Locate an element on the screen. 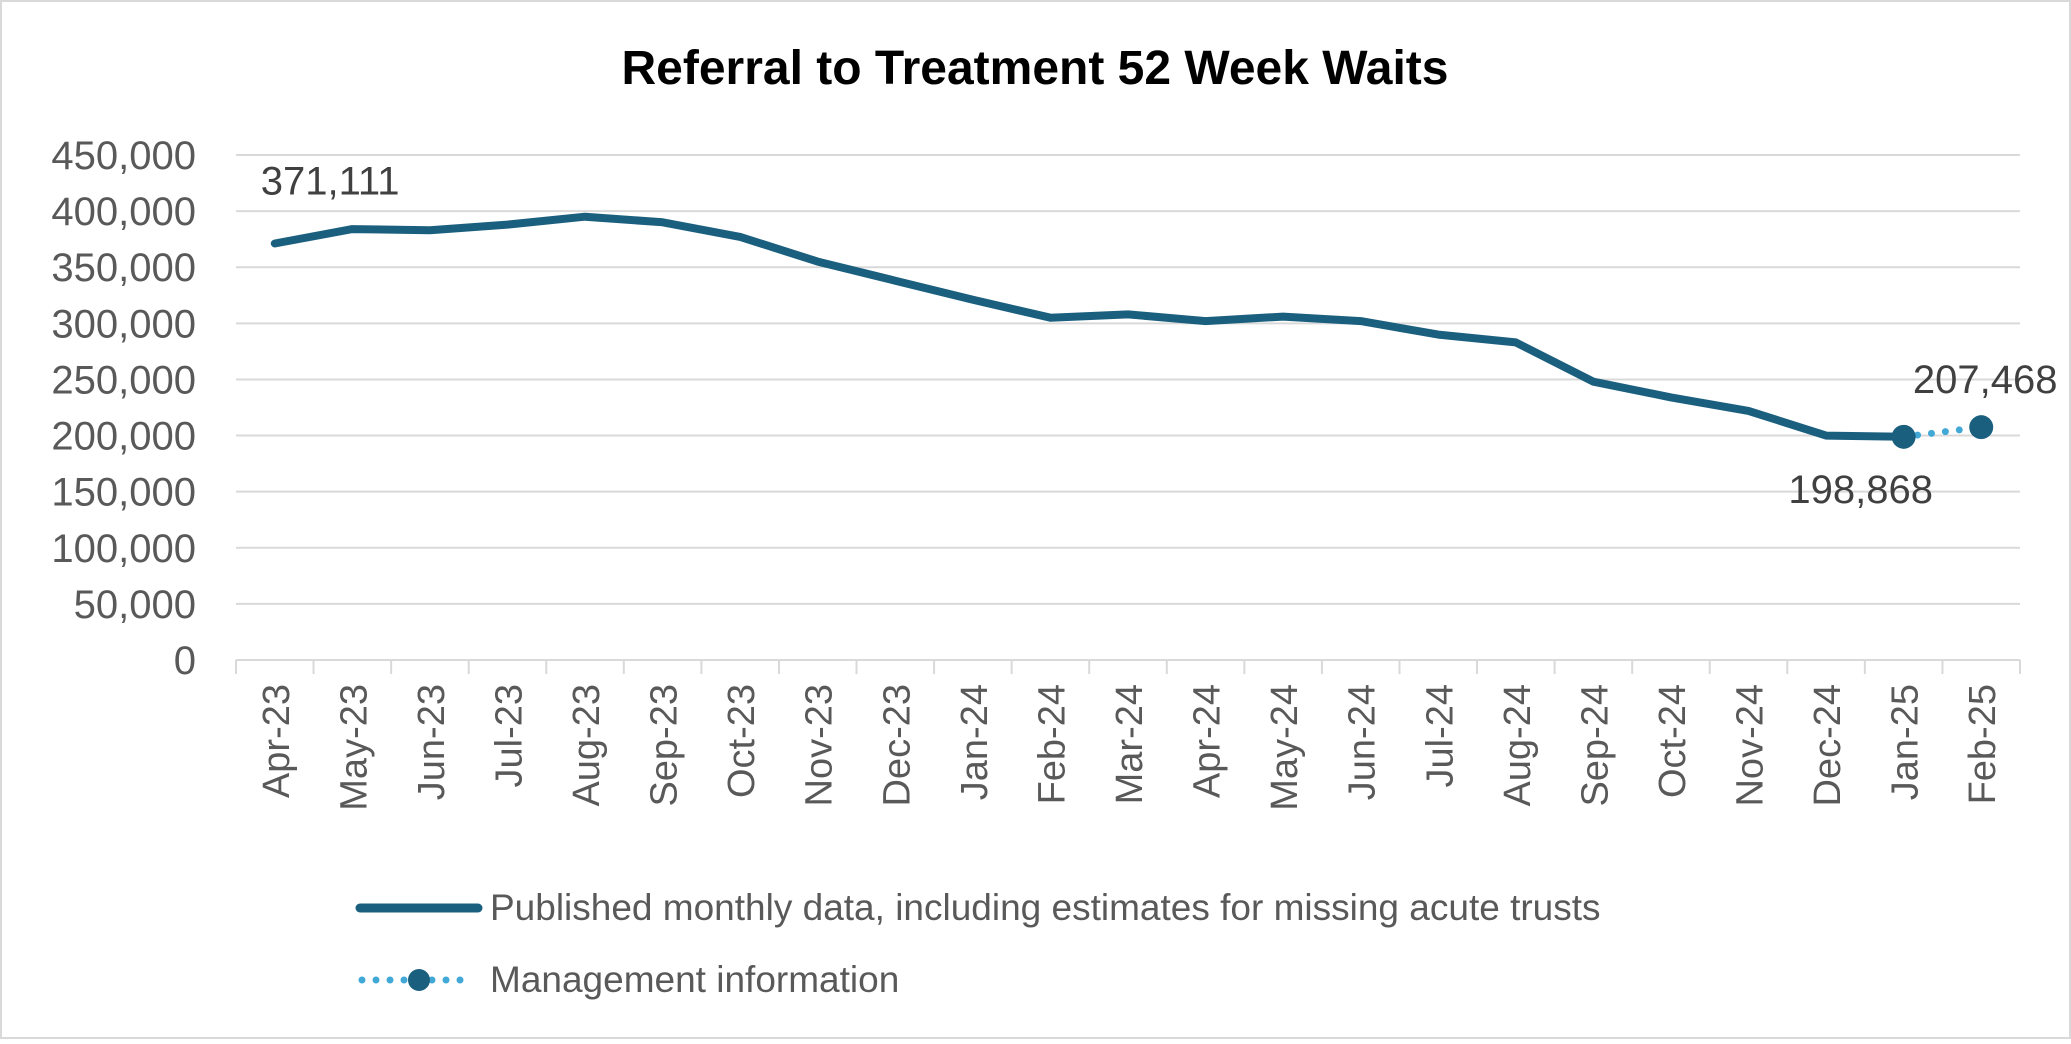  y-tick-label: 50,000 is located at coordinates (135, 605).